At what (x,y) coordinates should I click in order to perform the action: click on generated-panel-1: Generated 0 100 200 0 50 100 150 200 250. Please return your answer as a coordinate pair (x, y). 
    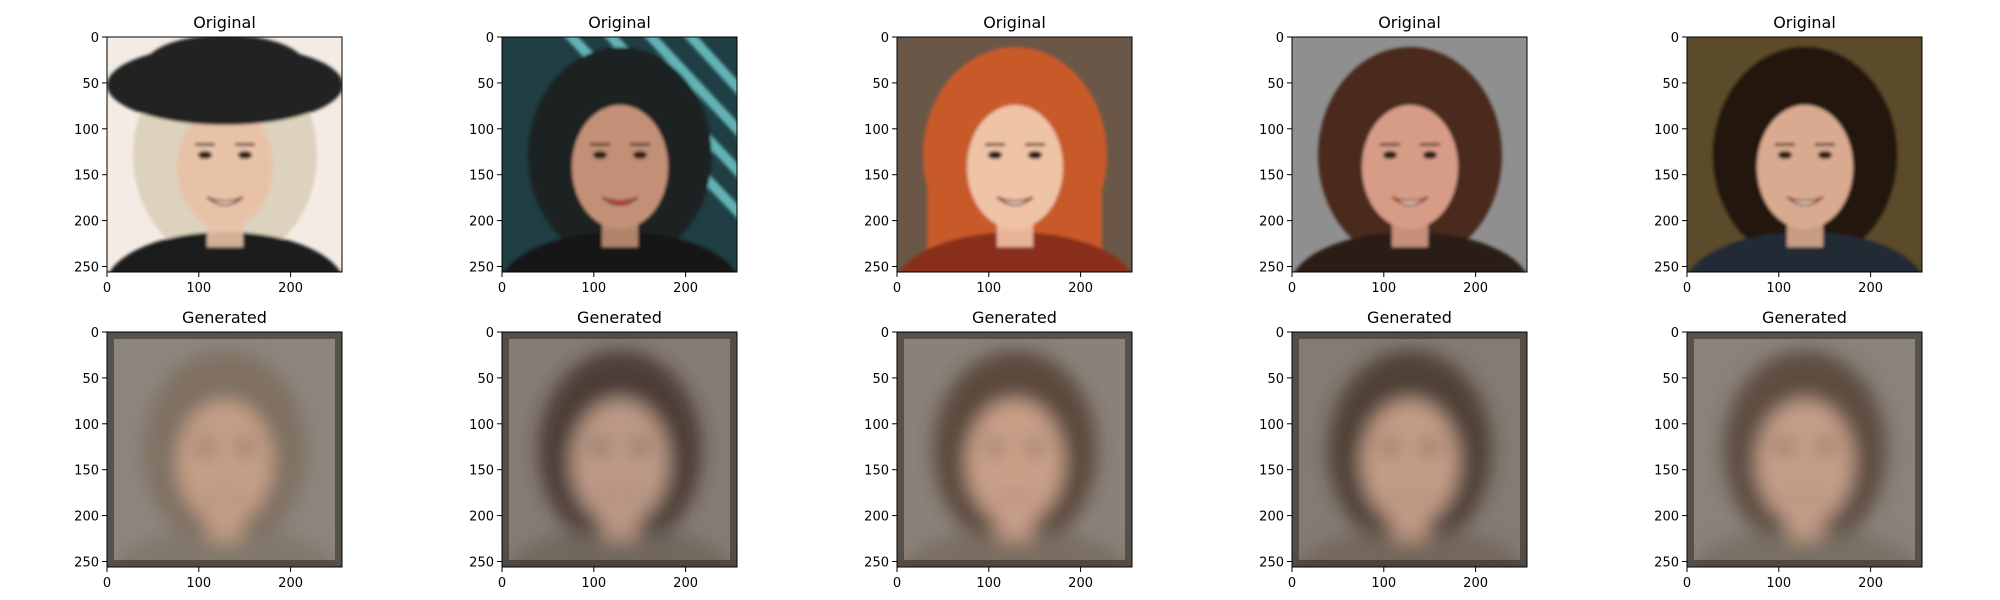
    Looking at the image, I should click on (208, 449).